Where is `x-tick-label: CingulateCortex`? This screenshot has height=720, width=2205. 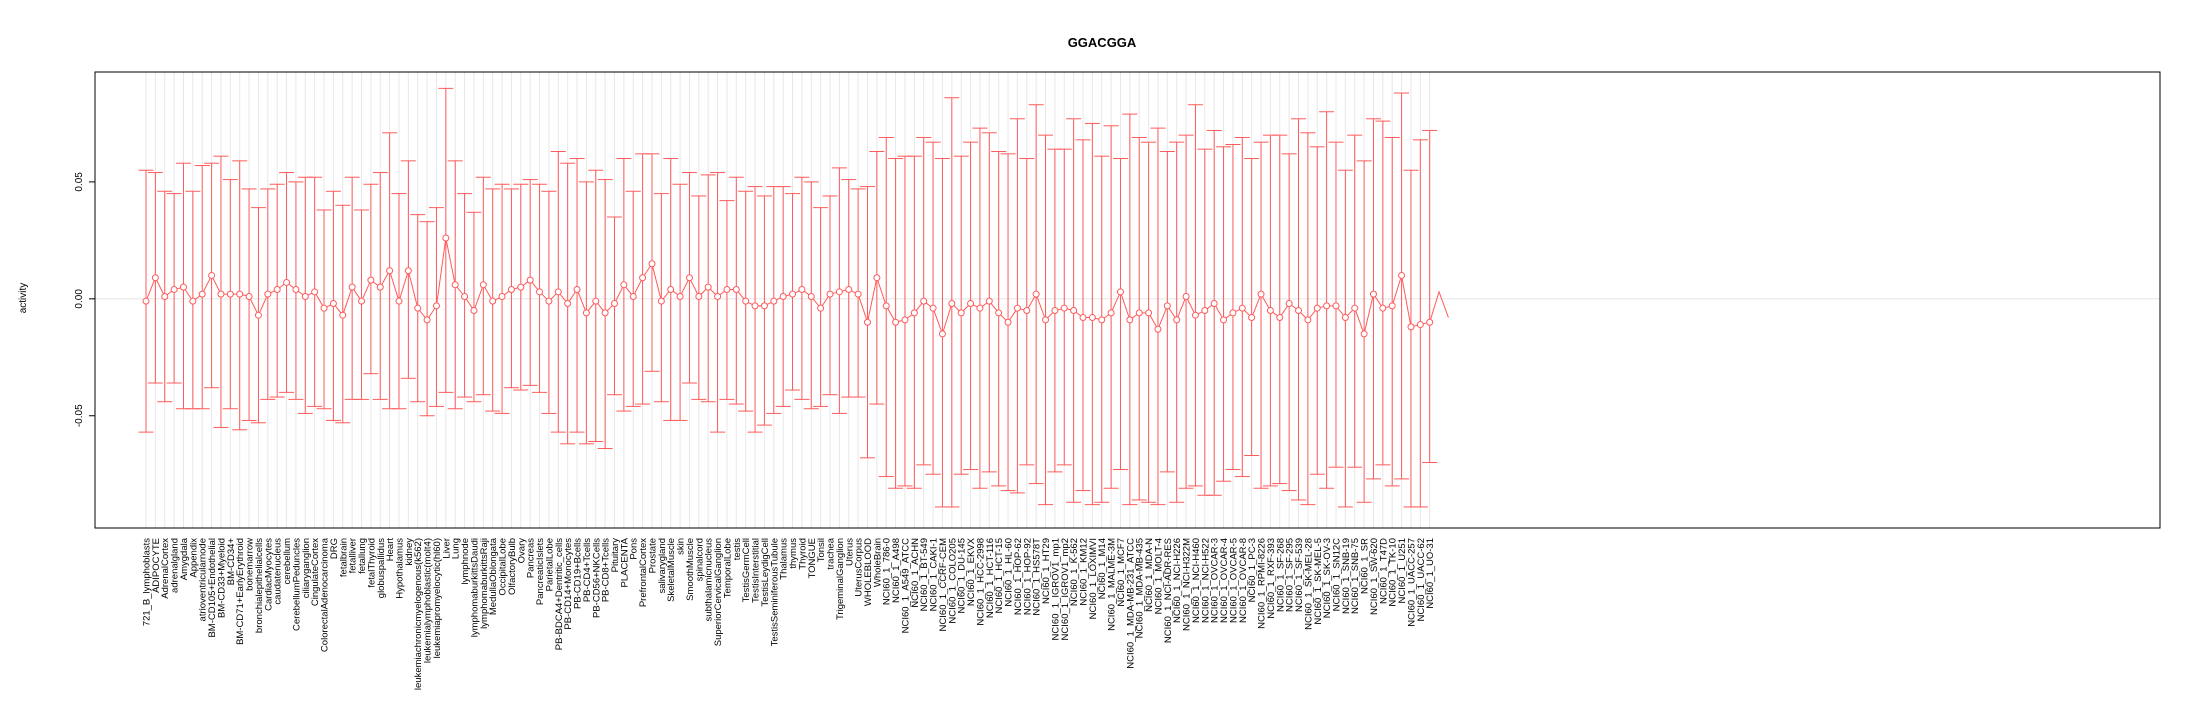 x-tick-label: CingulateCortex is located at coordinates (315, 572).